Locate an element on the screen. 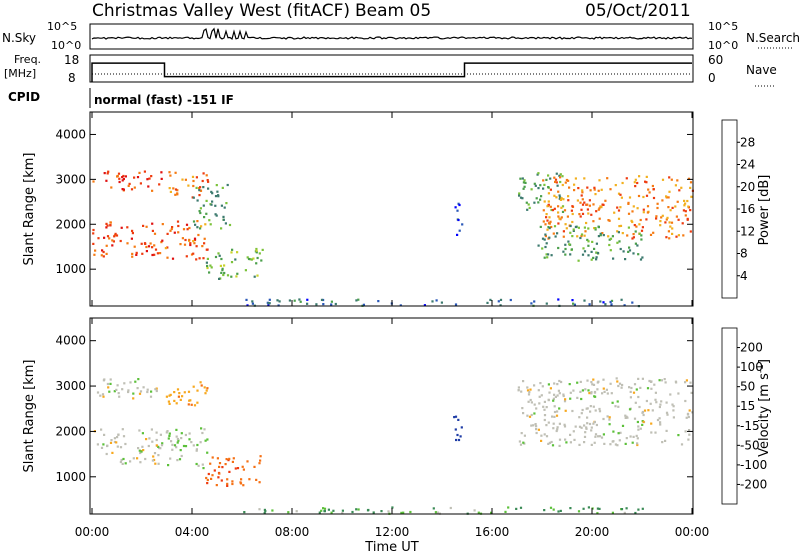 Image resolution: width=800 pixels, height=554 pixels. velocity-colorbar-label-end: ] is located at coordinates (764, 361).